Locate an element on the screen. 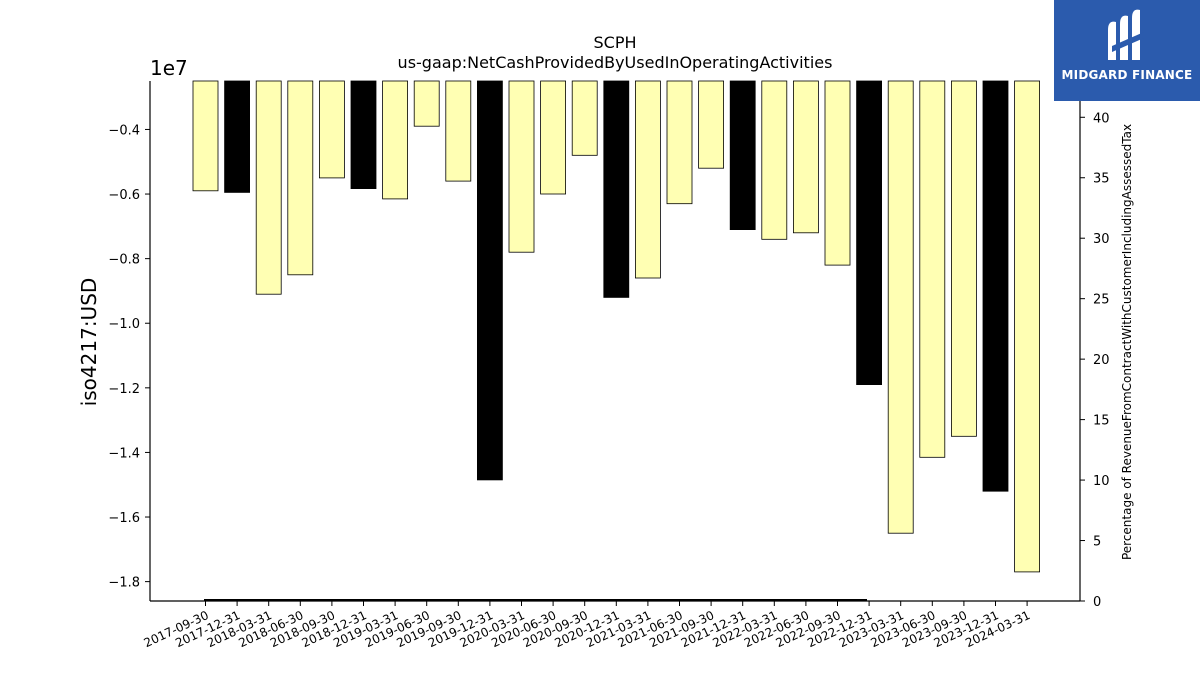 Image resolution: width=1200 pixels, height=675 pixels. y2-ticks-group: 0 5 10 15 20 25 30 35 40 is located at coordinates (1095, 360).